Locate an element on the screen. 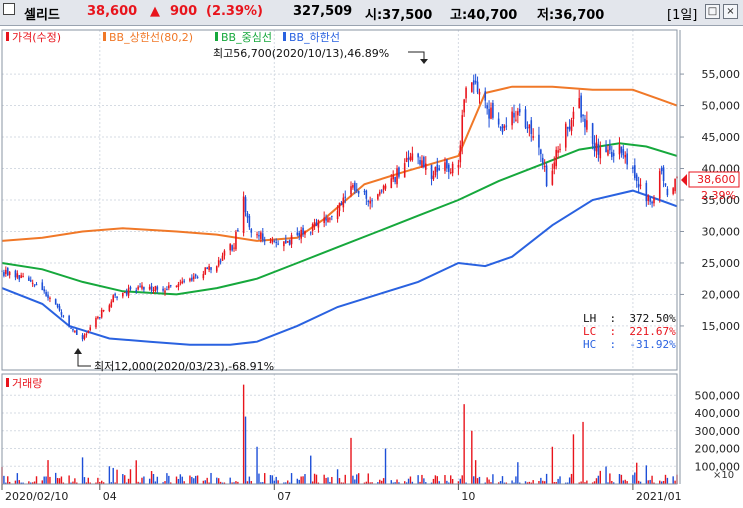 The image size is (743, 508). legend-upper-band: BB_상한선(80,2) is located at coordinates (151, 37).